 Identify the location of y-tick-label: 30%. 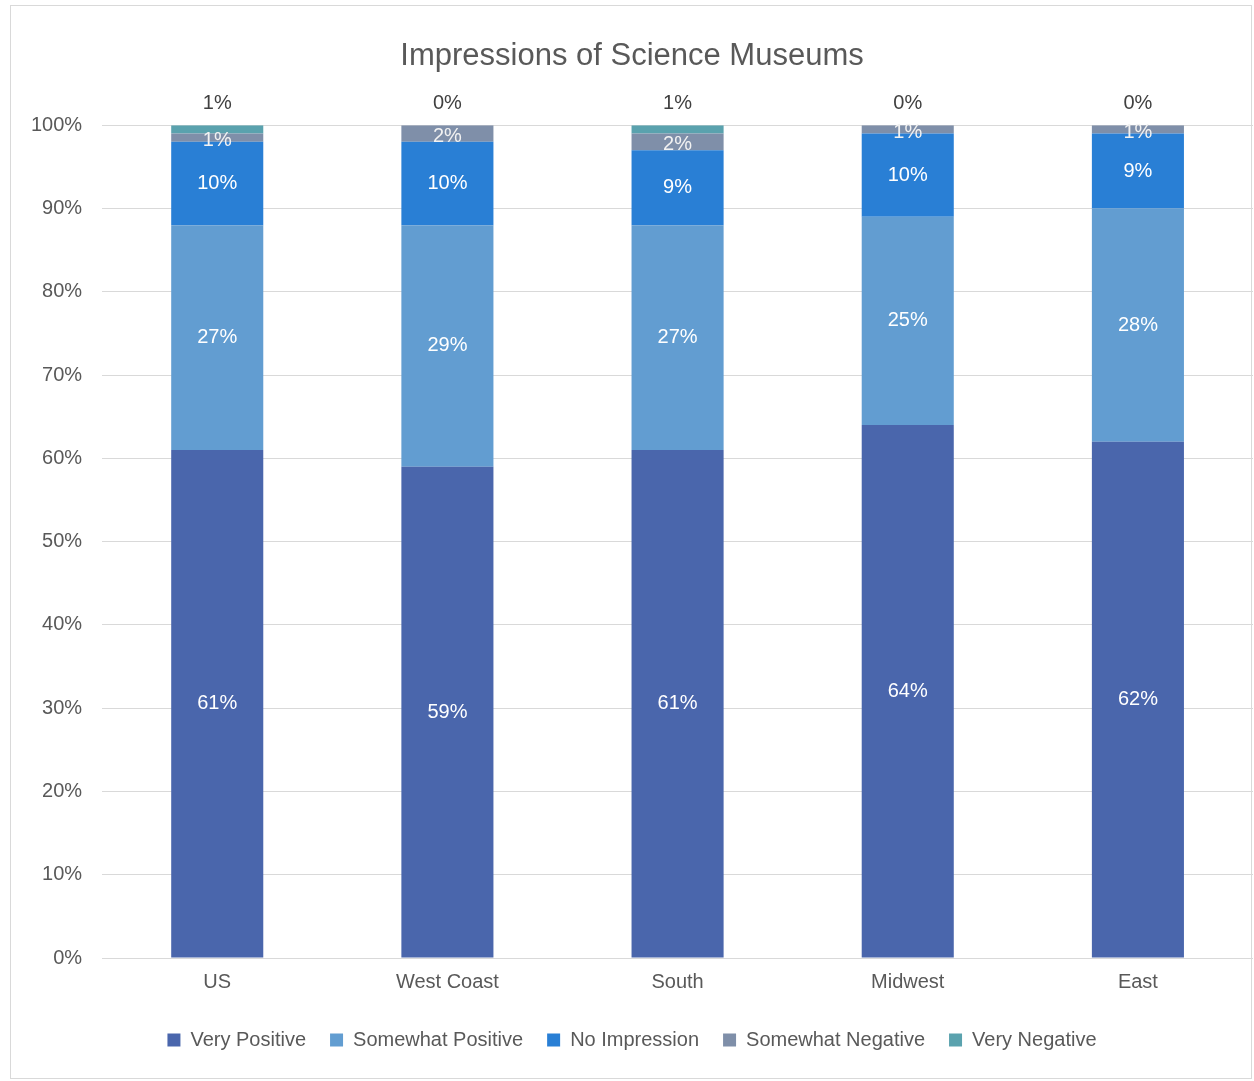
(62, 706).